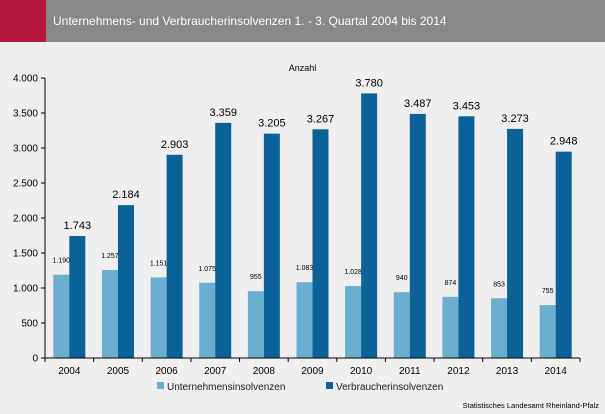 The height and width of the screenshot is (414, 605). What do you see at coordinates (25, 219) in the screenshot?
I see `y-tick-label: 2.000` at bounding box center [25, 219].